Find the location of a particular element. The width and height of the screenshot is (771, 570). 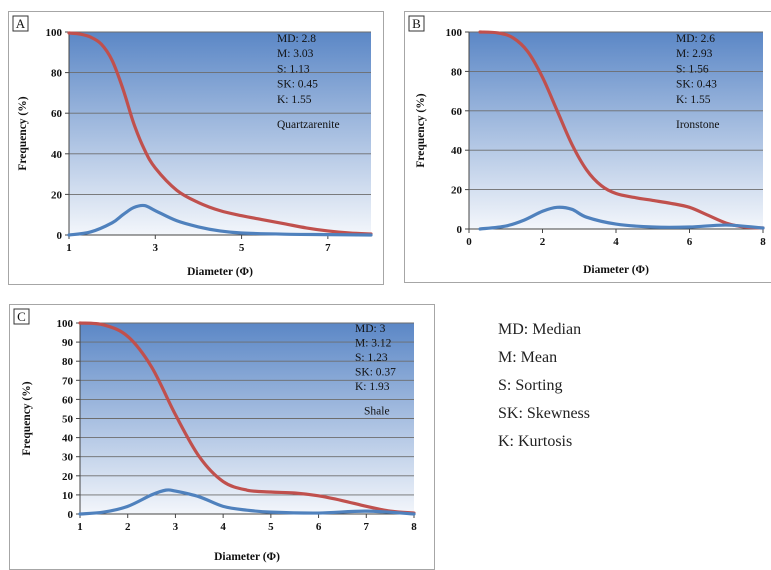

stat-annotation: M: 2.93 is located at coordinates (694, 54).